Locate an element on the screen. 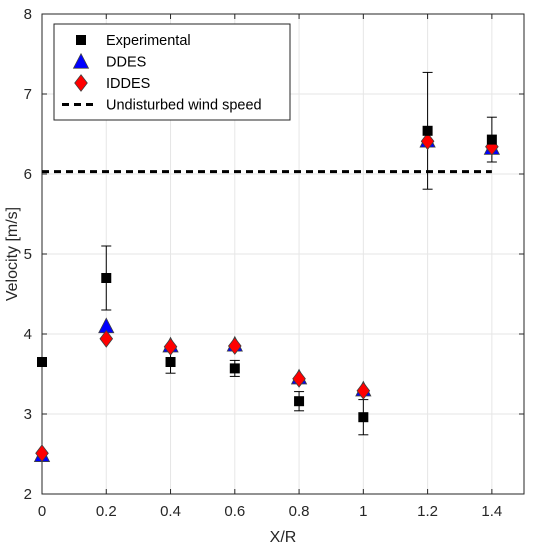 The height and width of the screenshot is (550, 534). legend-experimental-marker is located at coordinates (81, 40).